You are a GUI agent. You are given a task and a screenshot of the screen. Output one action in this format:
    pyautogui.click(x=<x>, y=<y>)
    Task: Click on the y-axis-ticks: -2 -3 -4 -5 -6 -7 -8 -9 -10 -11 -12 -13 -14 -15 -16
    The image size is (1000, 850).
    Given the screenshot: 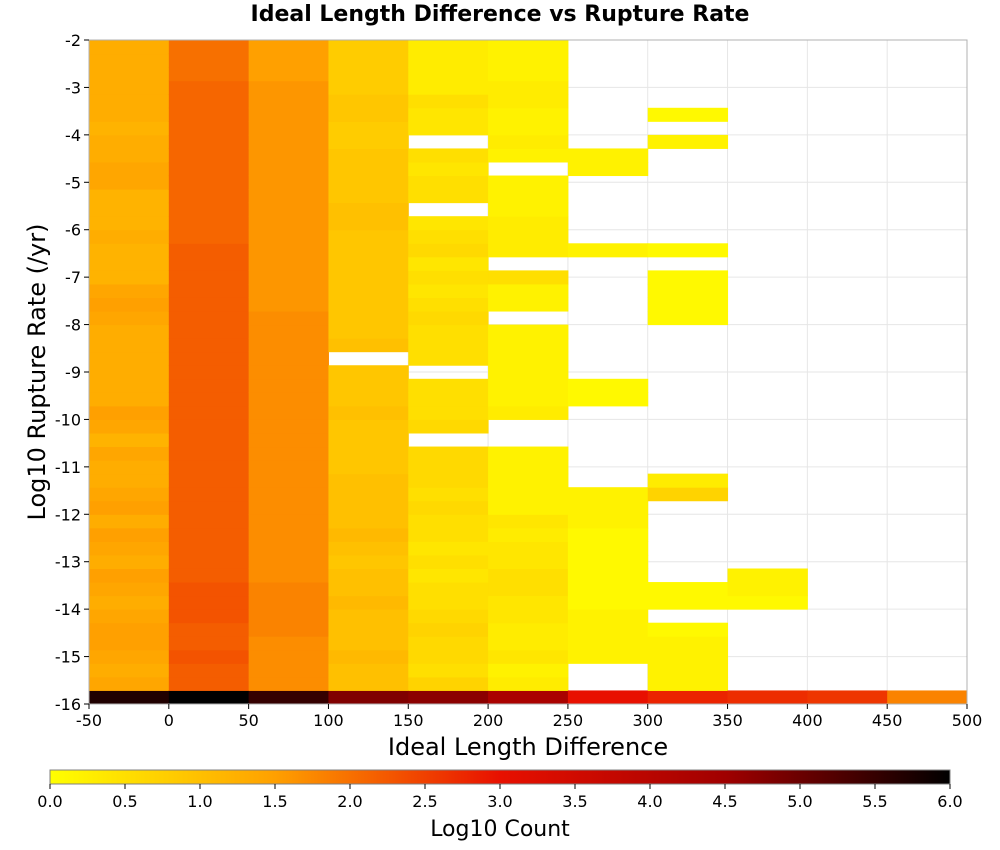 What is the action you would take?
    pyautogui.click(x=72, y=372)
    